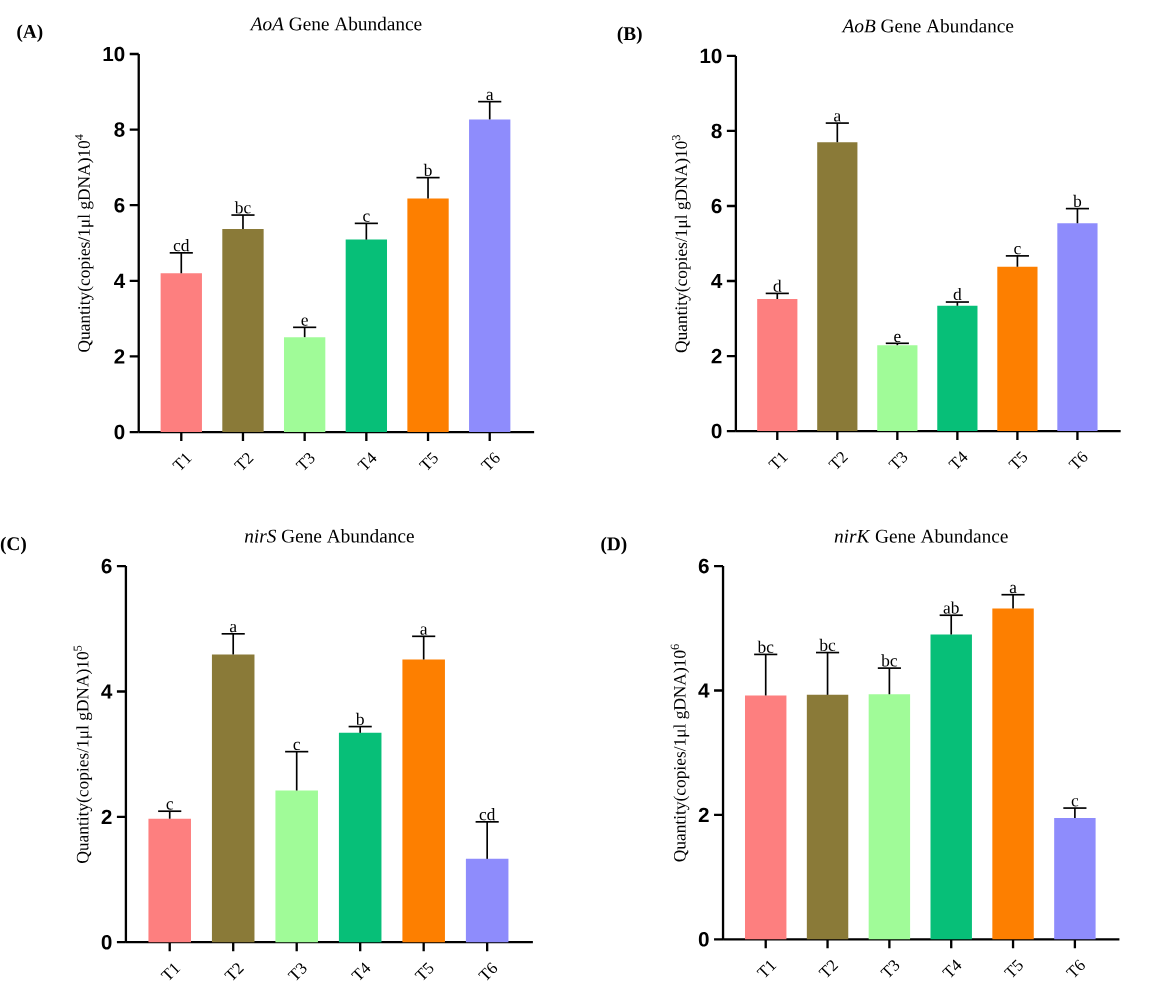 The height and width of the screenshot is (999, 1164). I want to click on y-axis-title: Quantity(copies/1μl gDNA)10$^{4}$, so click(84, 243).